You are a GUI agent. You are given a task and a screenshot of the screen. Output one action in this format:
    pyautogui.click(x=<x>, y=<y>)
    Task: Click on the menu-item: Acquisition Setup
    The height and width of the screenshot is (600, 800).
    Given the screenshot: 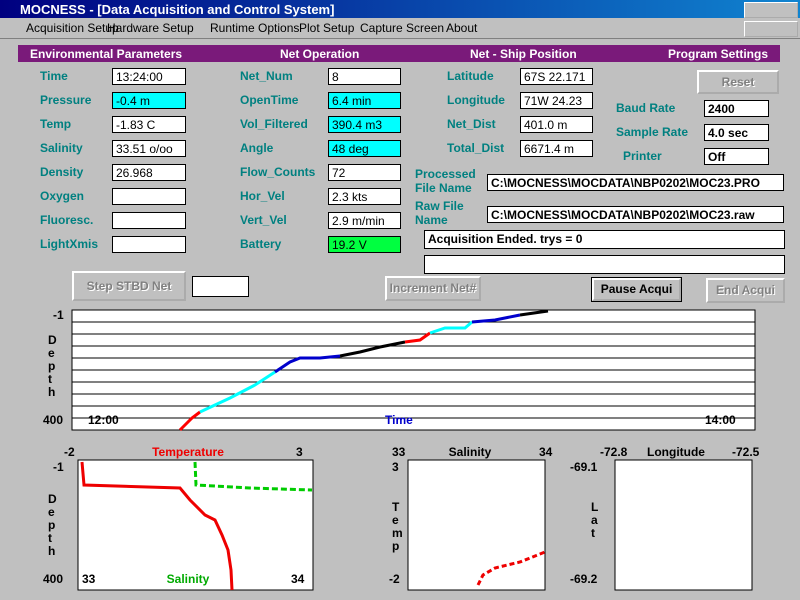 What is the action you would take?
    pyautogui.click(x=72, y=28)
    